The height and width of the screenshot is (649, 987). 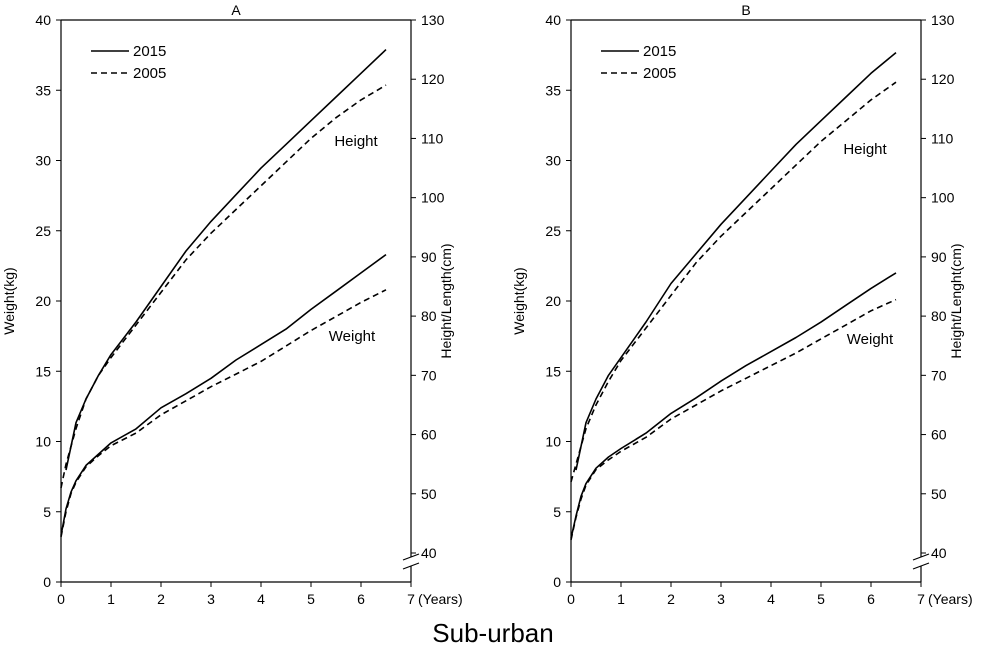 I want to click on figure-caption: Sub-urban, so click(x=492, y=633).